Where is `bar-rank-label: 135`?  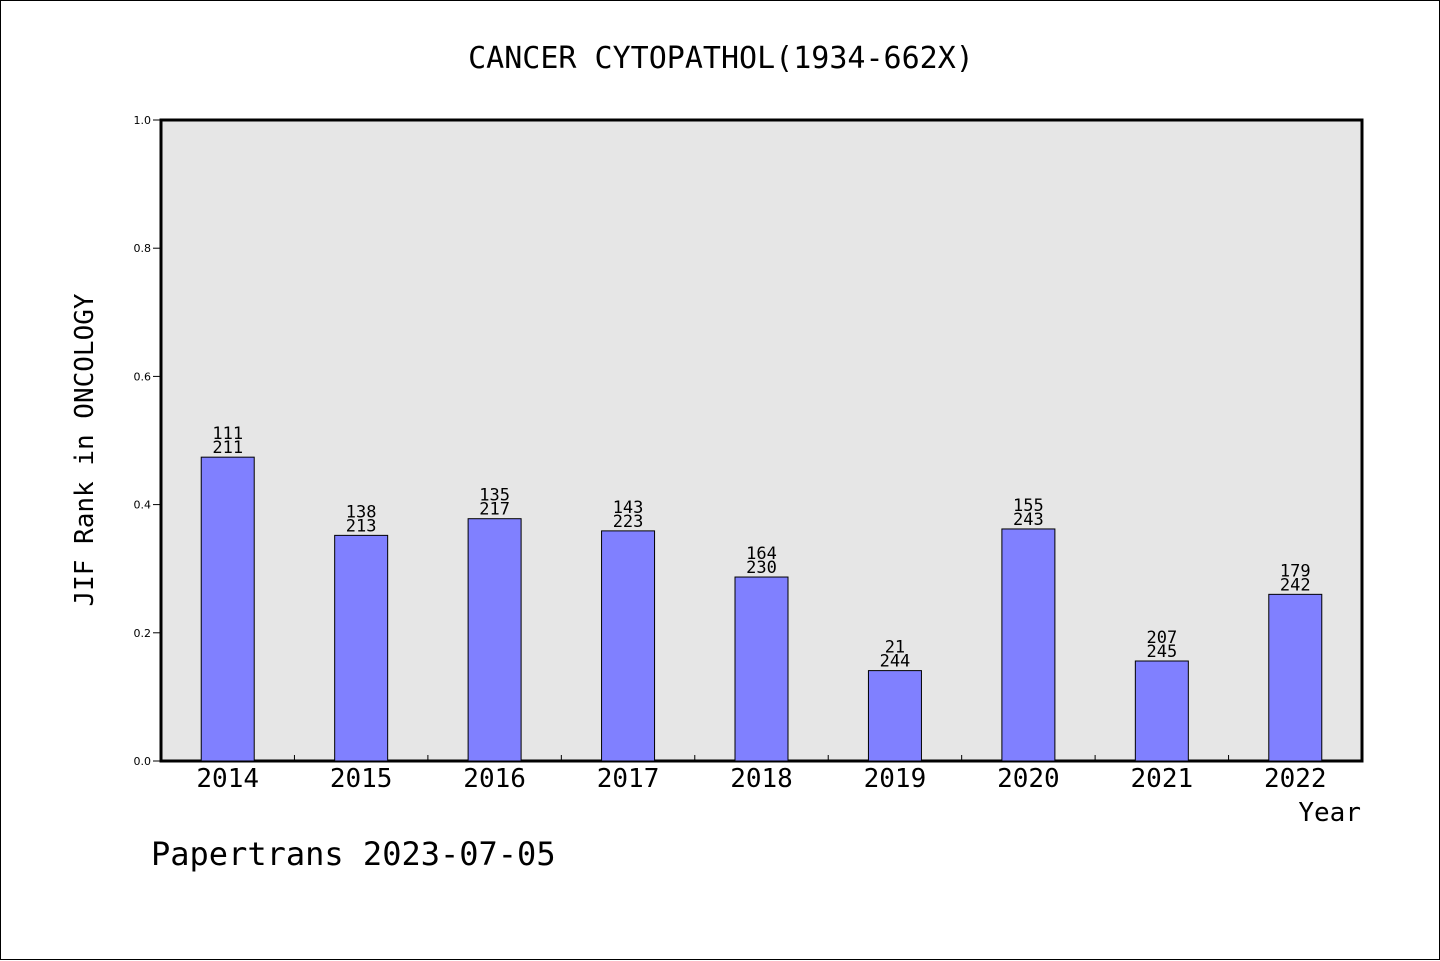 bar-rank-label: 135 is located at coordinates (494, 496).